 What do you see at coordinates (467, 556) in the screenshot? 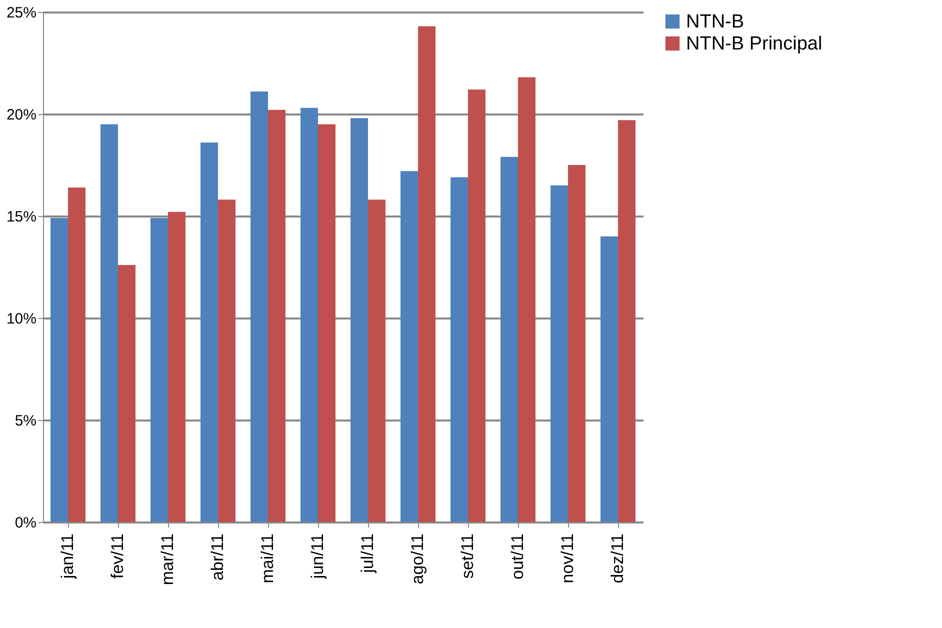
I see `x-tick-label: set/11` at bounding box center [467, 556].